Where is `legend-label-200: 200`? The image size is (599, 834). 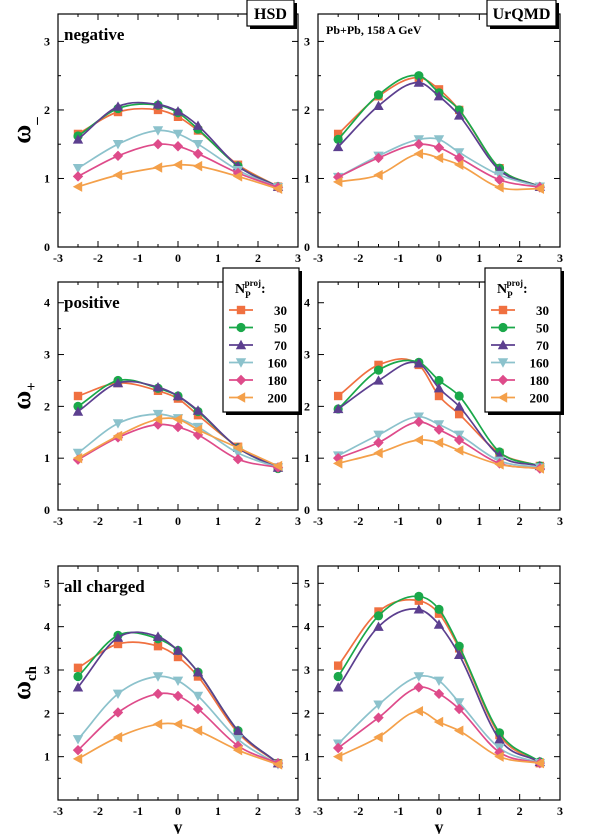 legend-label-200: 200 is located at coordinates (540, 398).